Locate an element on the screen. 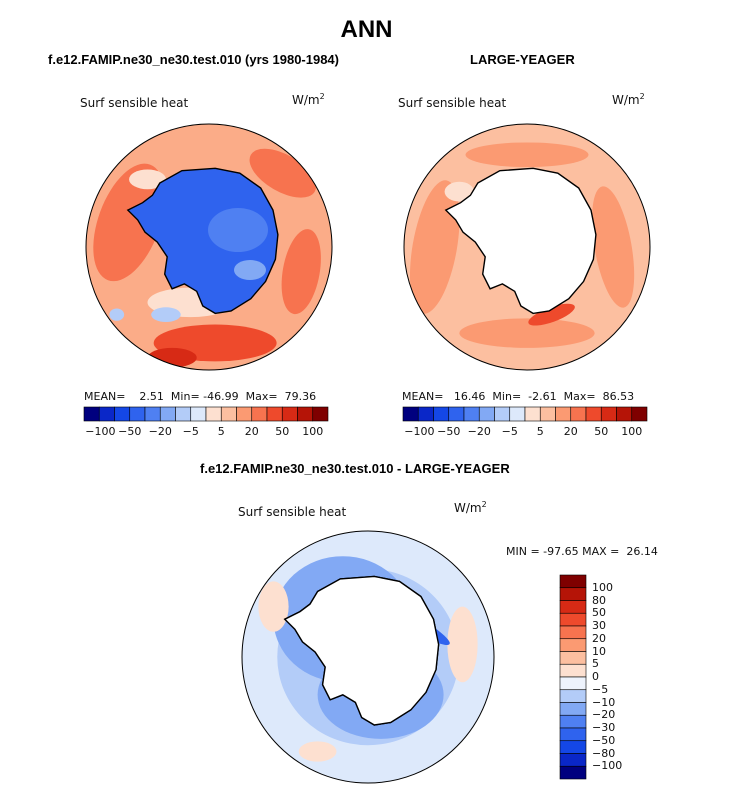 The width and height of the screenshot is (733, 789). colorbar-tick-label: −80 is located at coordinates (604, 753).